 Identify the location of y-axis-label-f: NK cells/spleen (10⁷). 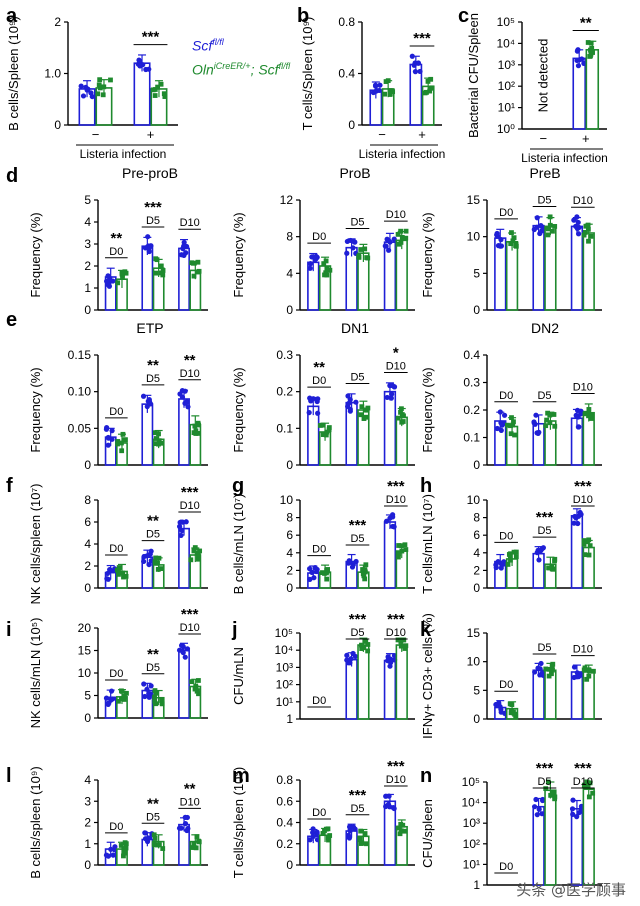
(35, 543).